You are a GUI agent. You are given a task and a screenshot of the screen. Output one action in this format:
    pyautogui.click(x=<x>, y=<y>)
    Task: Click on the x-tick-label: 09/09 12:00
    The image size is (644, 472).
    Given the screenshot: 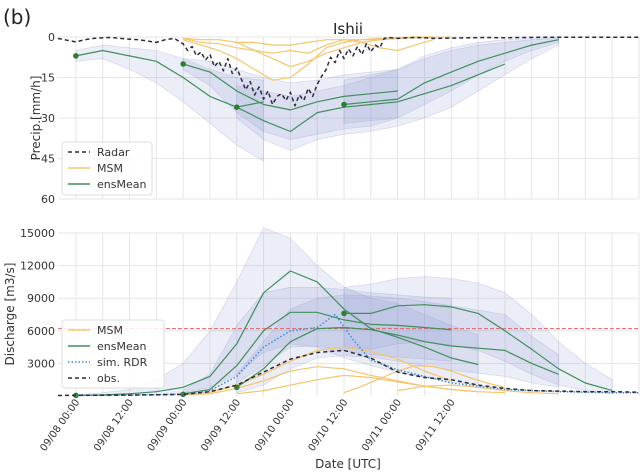 What is the action you would take?
    pyautogui.click(x=221, y=425)
    